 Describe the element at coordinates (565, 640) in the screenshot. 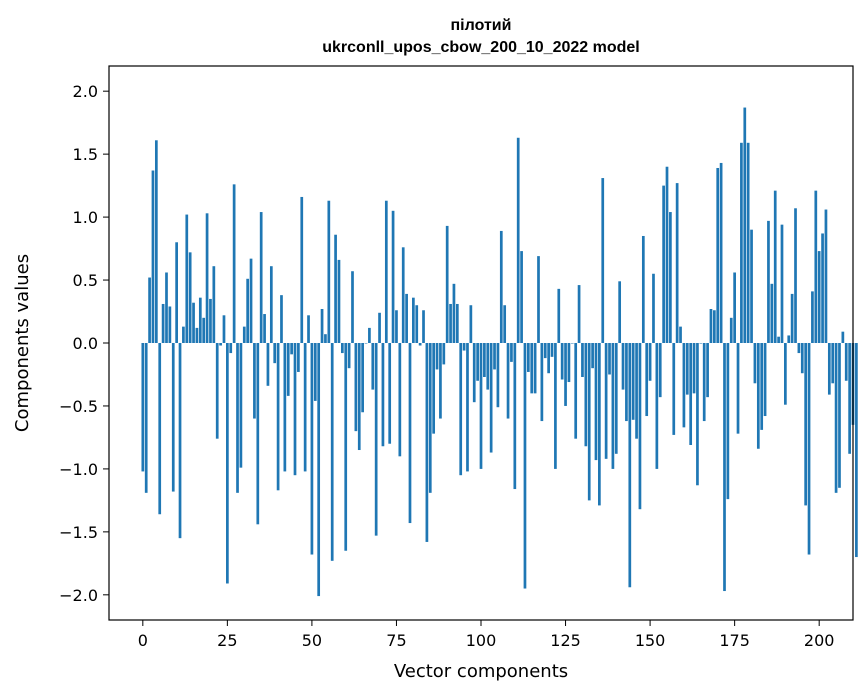

I see `x-tick-label: 125` at that location.